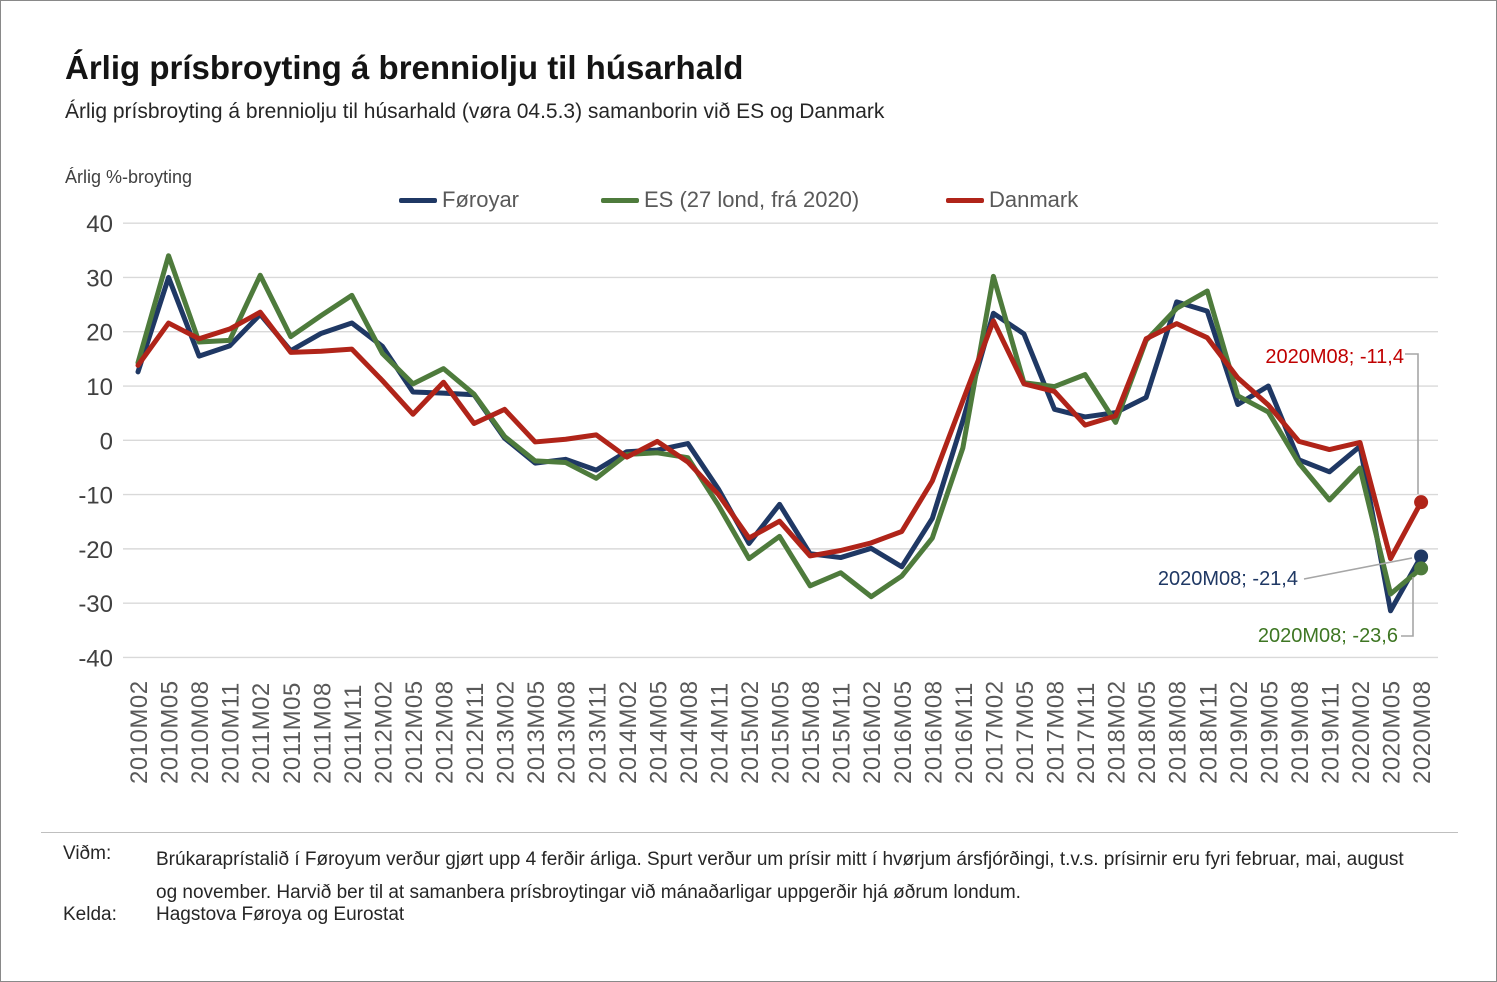 Image resolution: width=1497 pixels, height=982 pixels. Describe the element at coordinates (628, 732) in the screenshot. I see `x-tick-label: 2014M02` at that location.